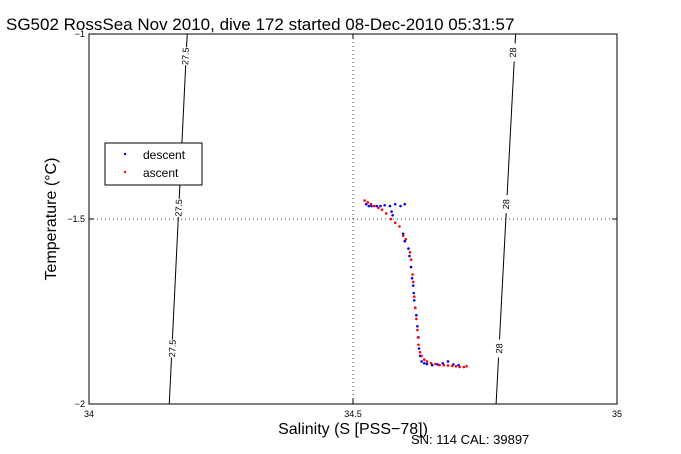  Describe the element at coordinates (80, 404) in the screenshot. I see `y-tick-label: −2` at that location.